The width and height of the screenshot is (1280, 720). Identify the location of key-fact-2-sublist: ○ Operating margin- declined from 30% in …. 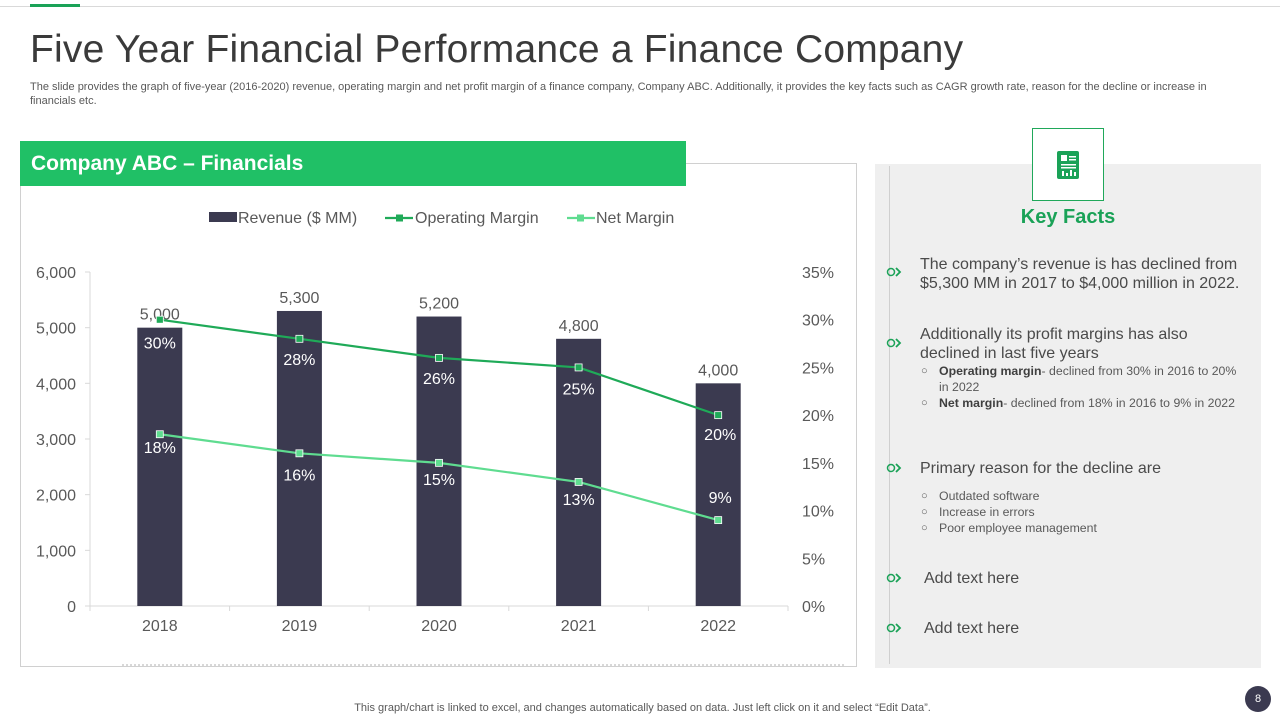
(1081, 387).